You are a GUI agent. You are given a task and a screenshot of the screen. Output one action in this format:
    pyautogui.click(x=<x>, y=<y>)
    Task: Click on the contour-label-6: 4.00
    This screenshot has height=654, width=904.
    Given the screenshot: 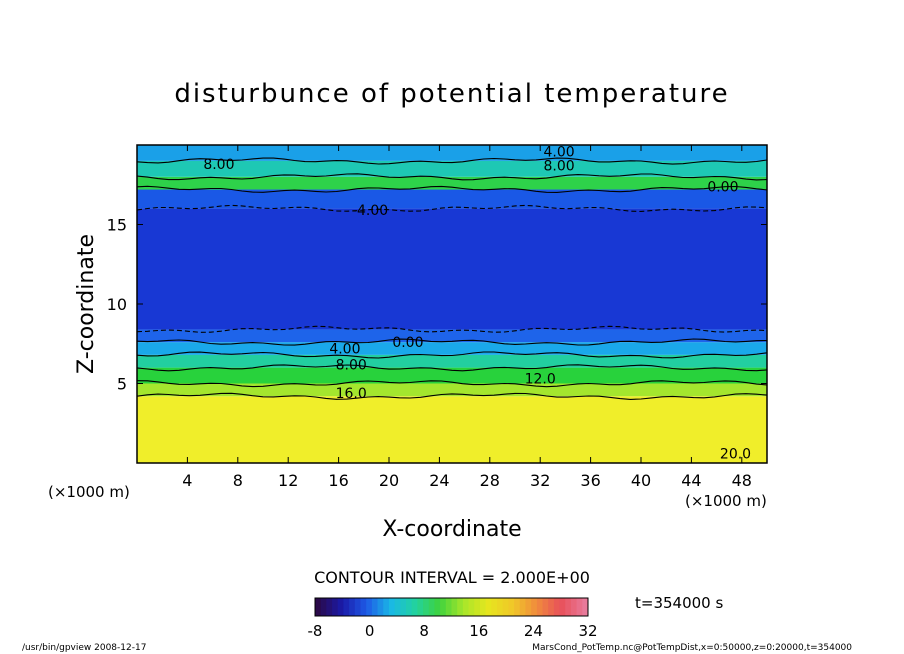 What is the action you would take?
    pyautogui.click(x=344, y=350)
    